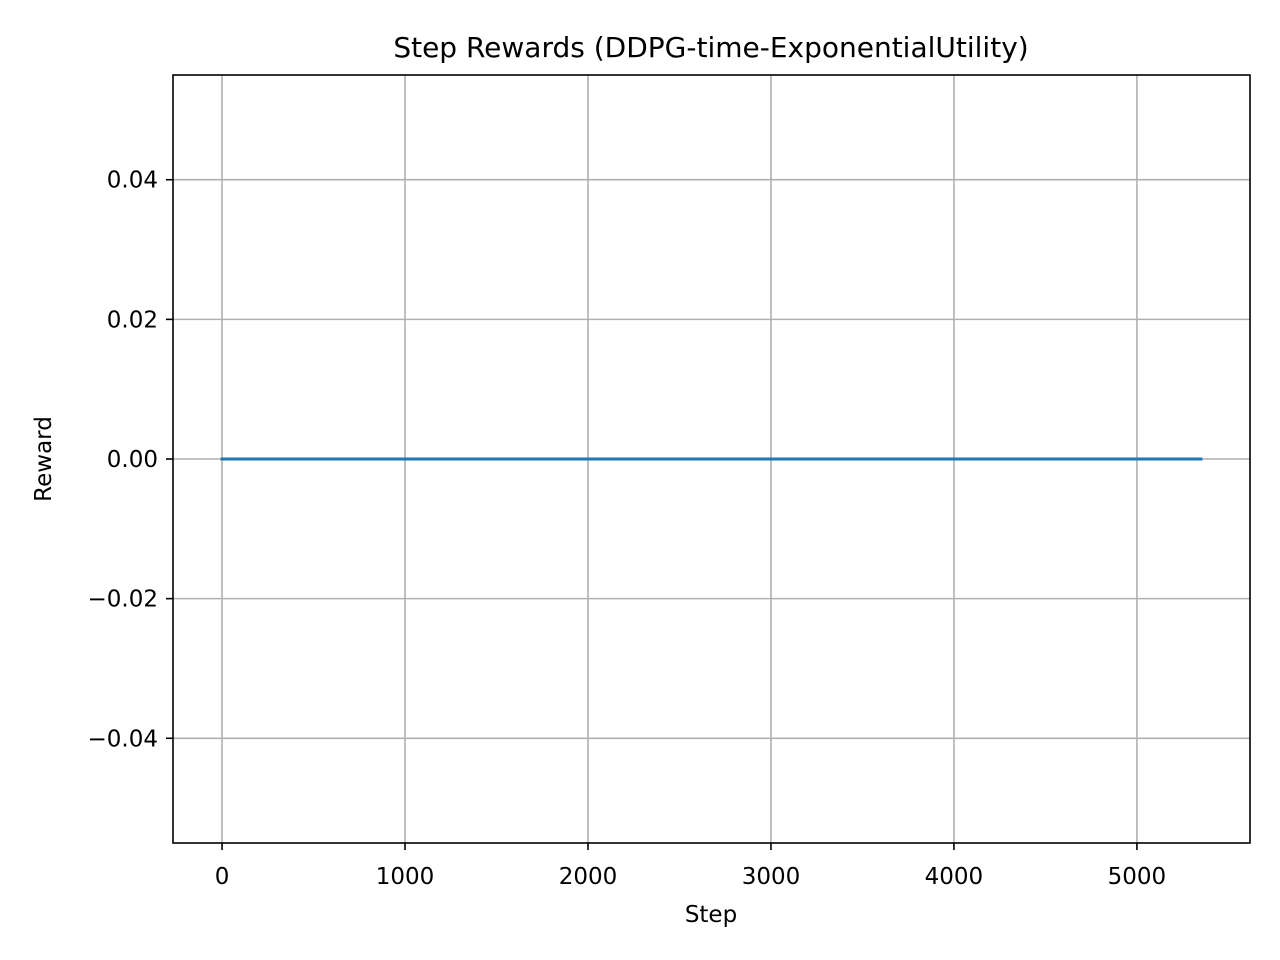 This screenshot has width=1280, height=960. What do you see at coordinates (711, 915) in the screenshot?
I see `x-axis-label: Step` at bounding box center [711, 915].